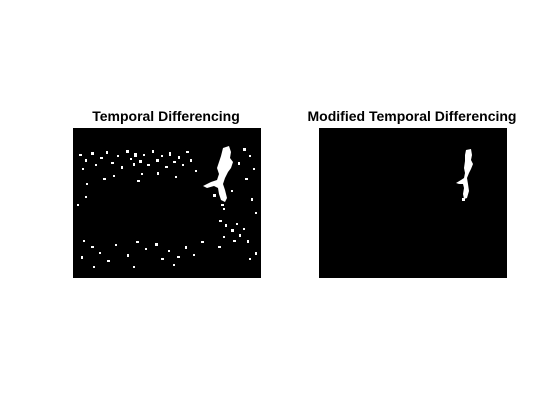 The width and height of the screenshot is (560, 420). Describe the element at coordinates (412, 116) in the screenshot. I see `panel-title-modified-temporal-differencing: Modified Temporal Differencing` at that location.